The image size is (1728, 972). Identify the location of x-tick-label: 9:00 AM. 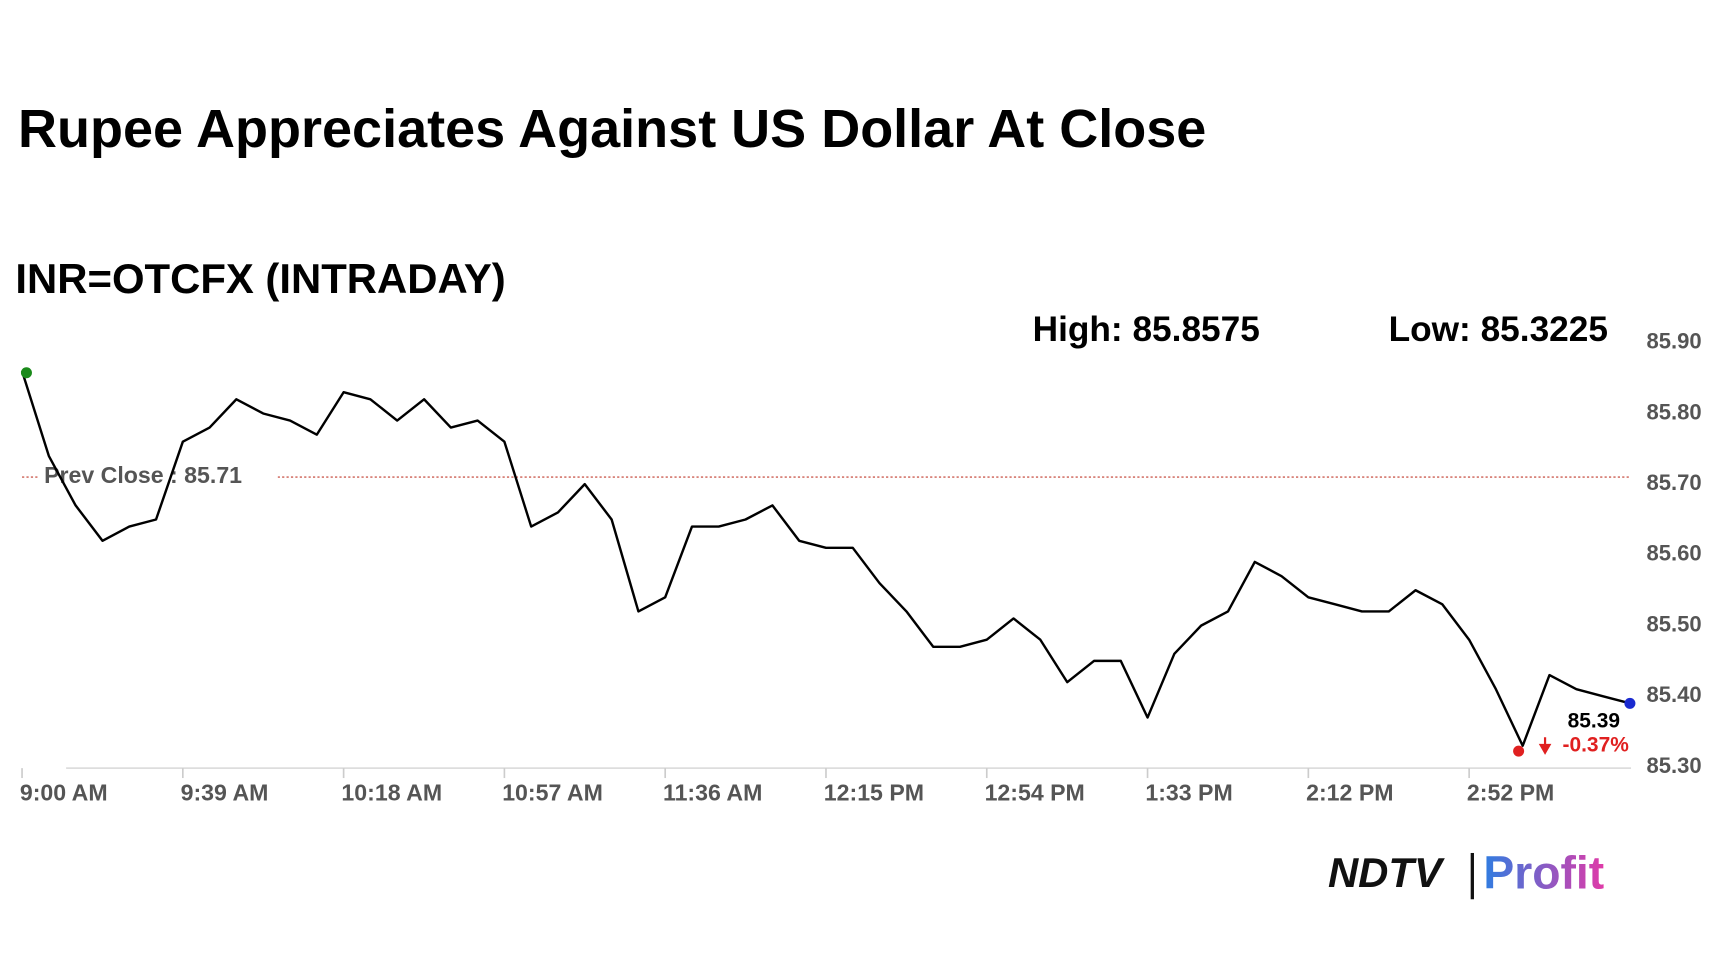
(64, 793).